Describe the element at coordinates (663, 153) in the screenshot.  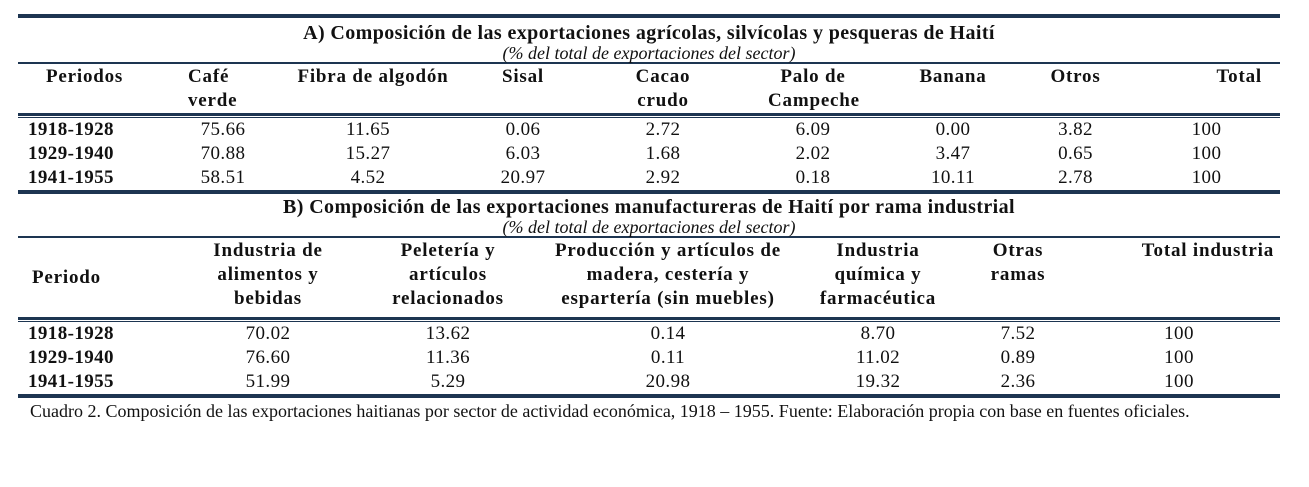
I see `value-cell: 1.68` at that location.